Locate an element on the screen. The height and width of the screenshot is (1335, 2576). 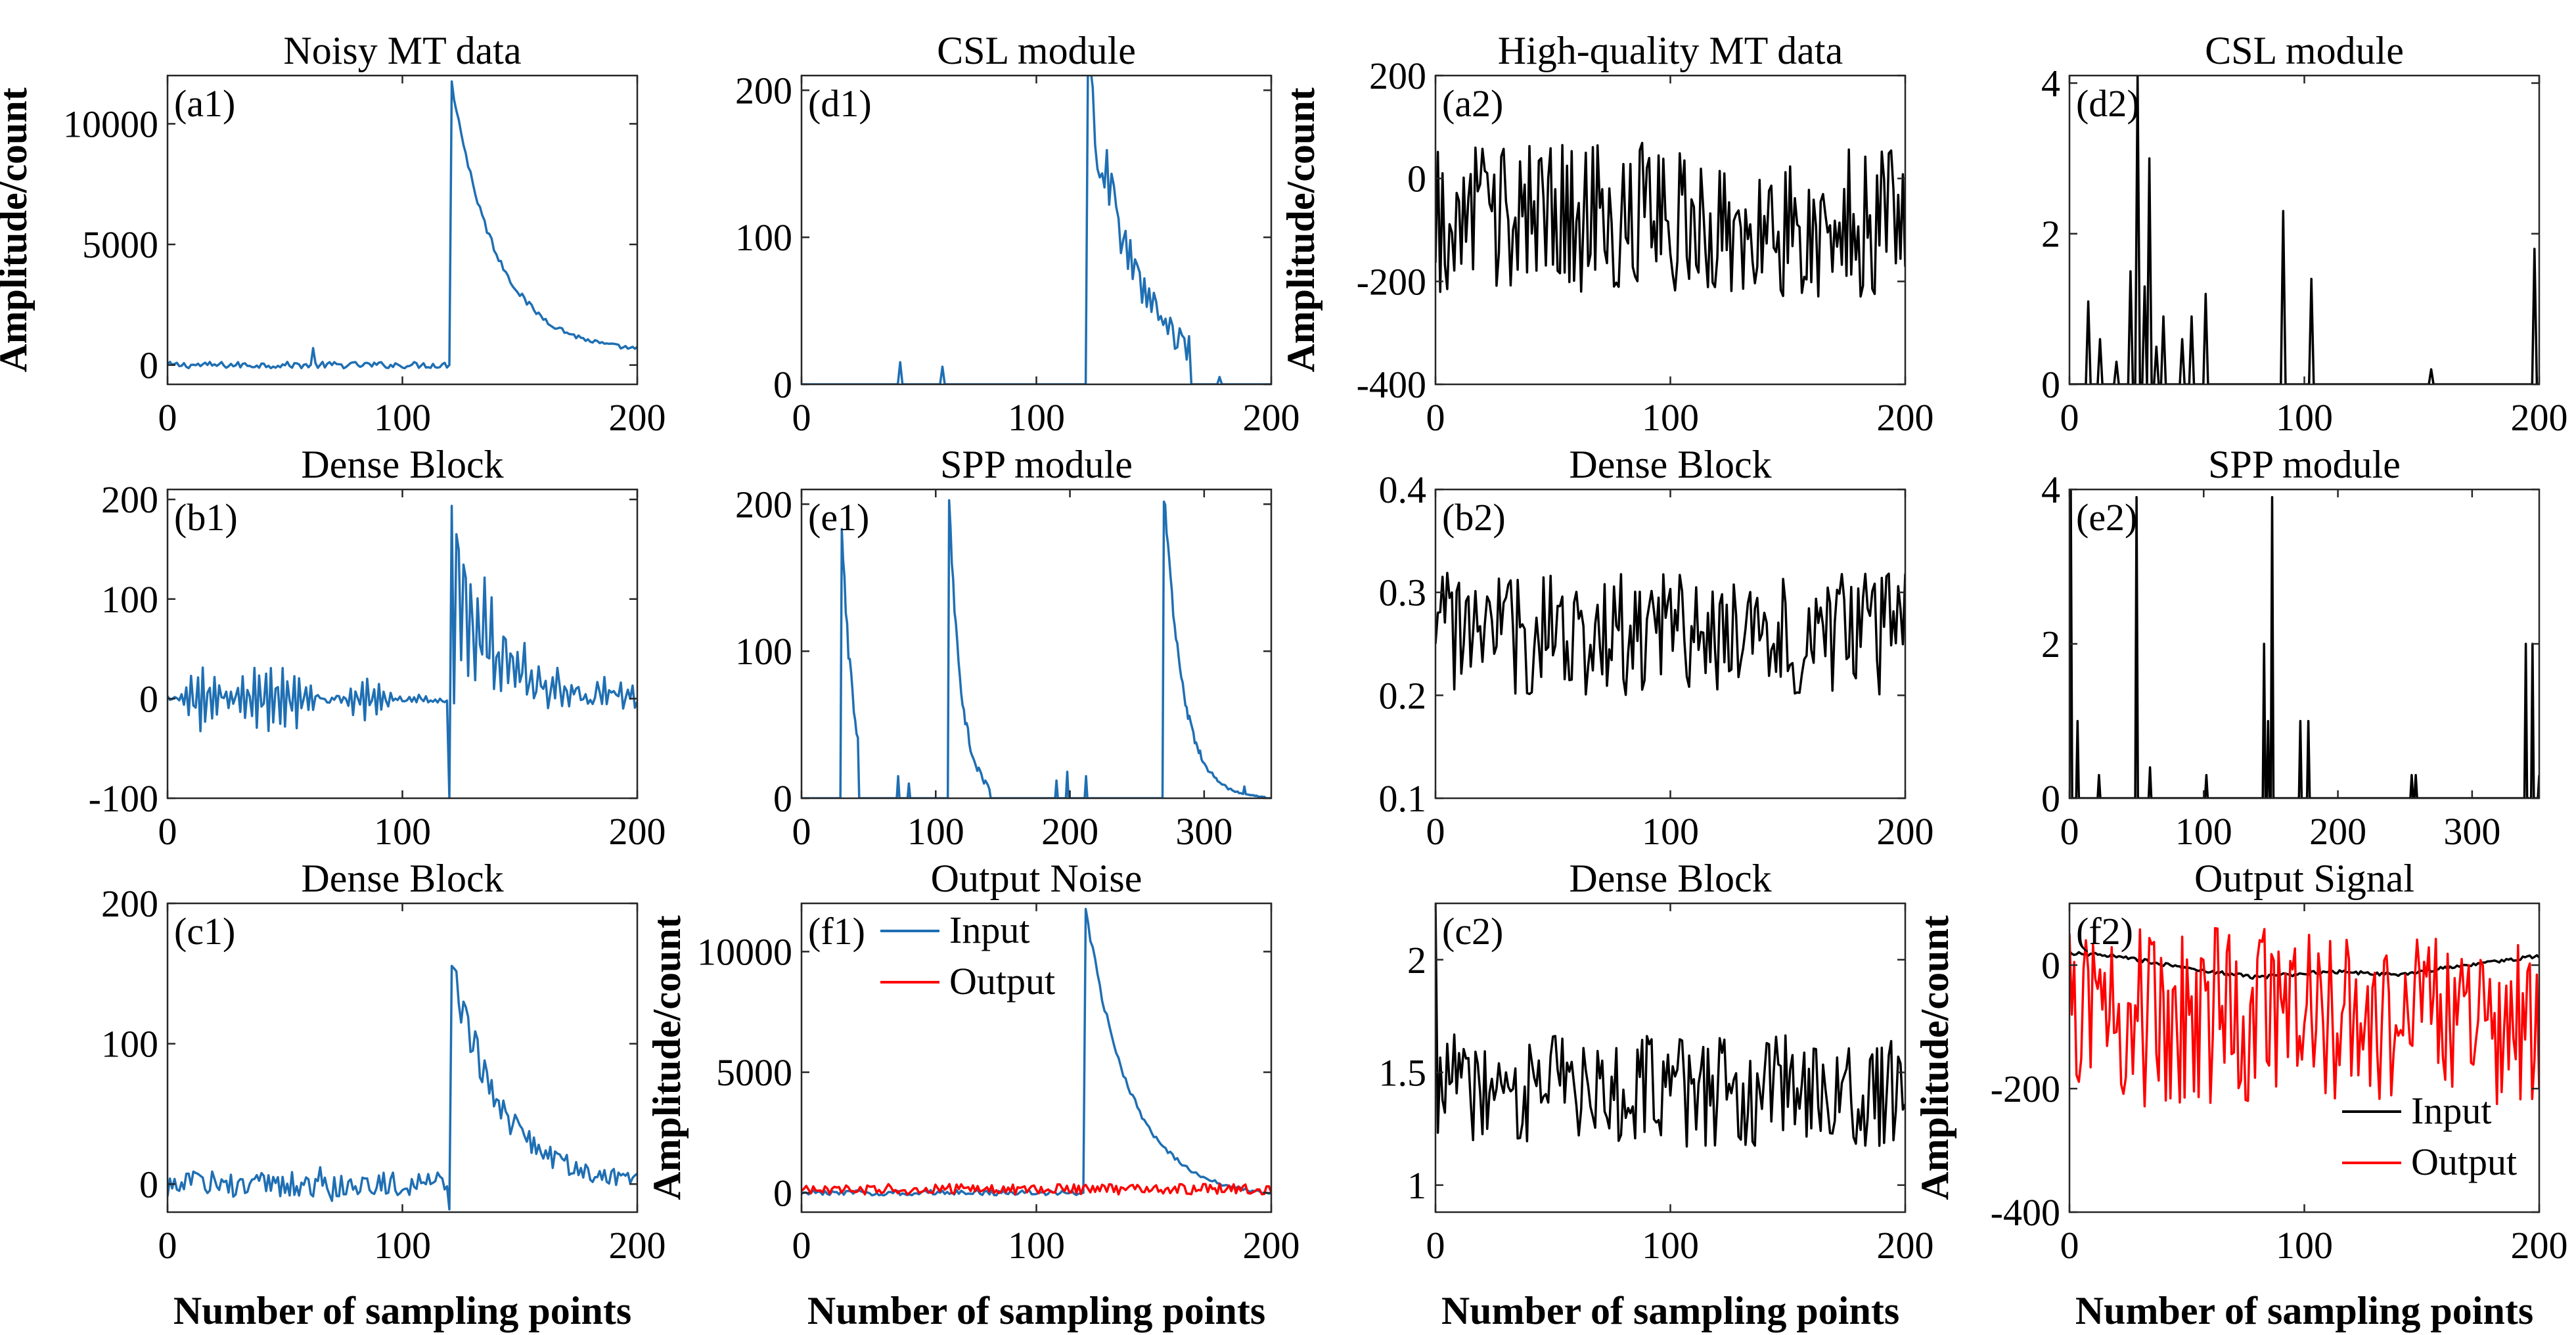
panel-tag: (f1) is located at coordinates (836, 932).